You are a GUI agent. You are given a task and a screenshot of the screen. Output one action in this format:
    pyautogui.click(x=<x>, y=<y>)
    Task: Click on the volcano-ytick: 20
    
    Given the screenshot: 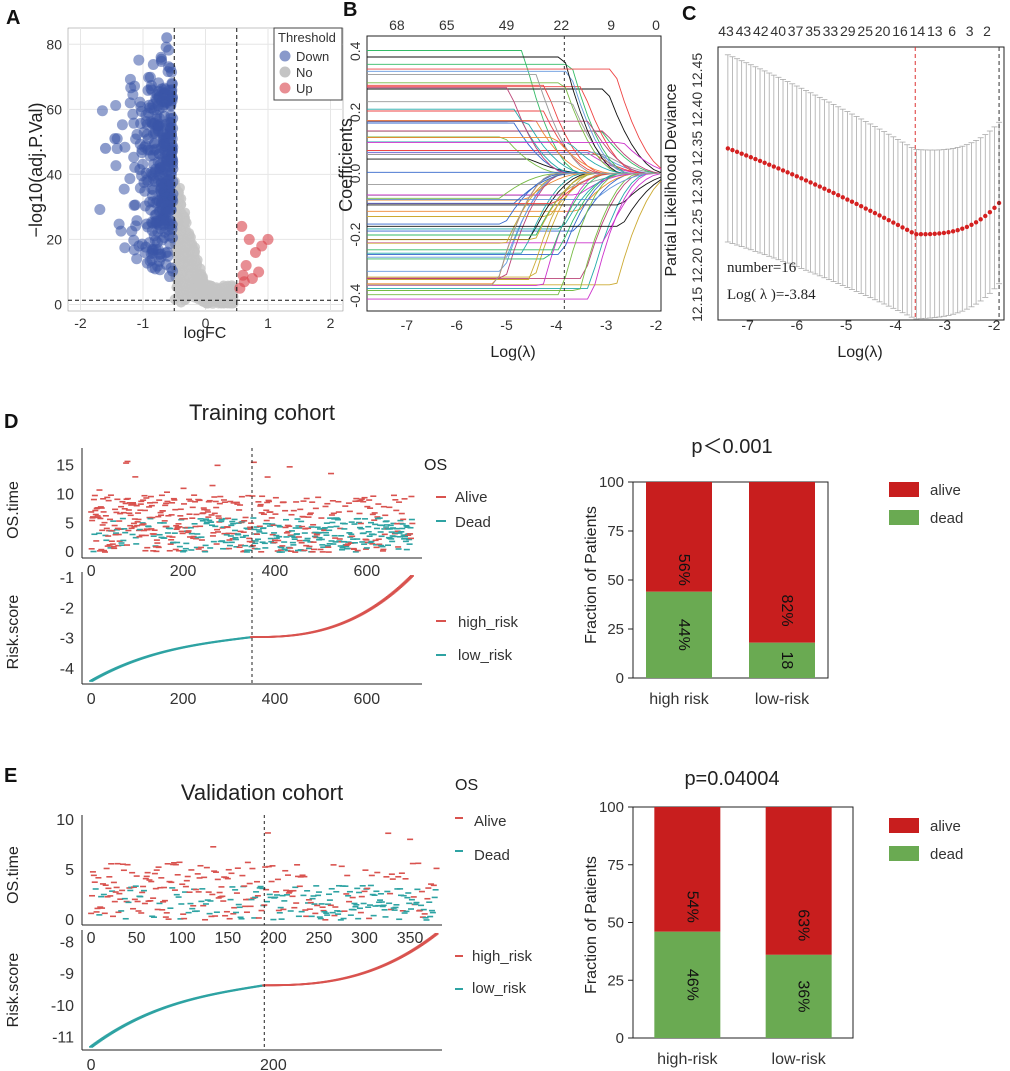 What is the action you would take?
    pyautogui.click(x=54, y=239)
    